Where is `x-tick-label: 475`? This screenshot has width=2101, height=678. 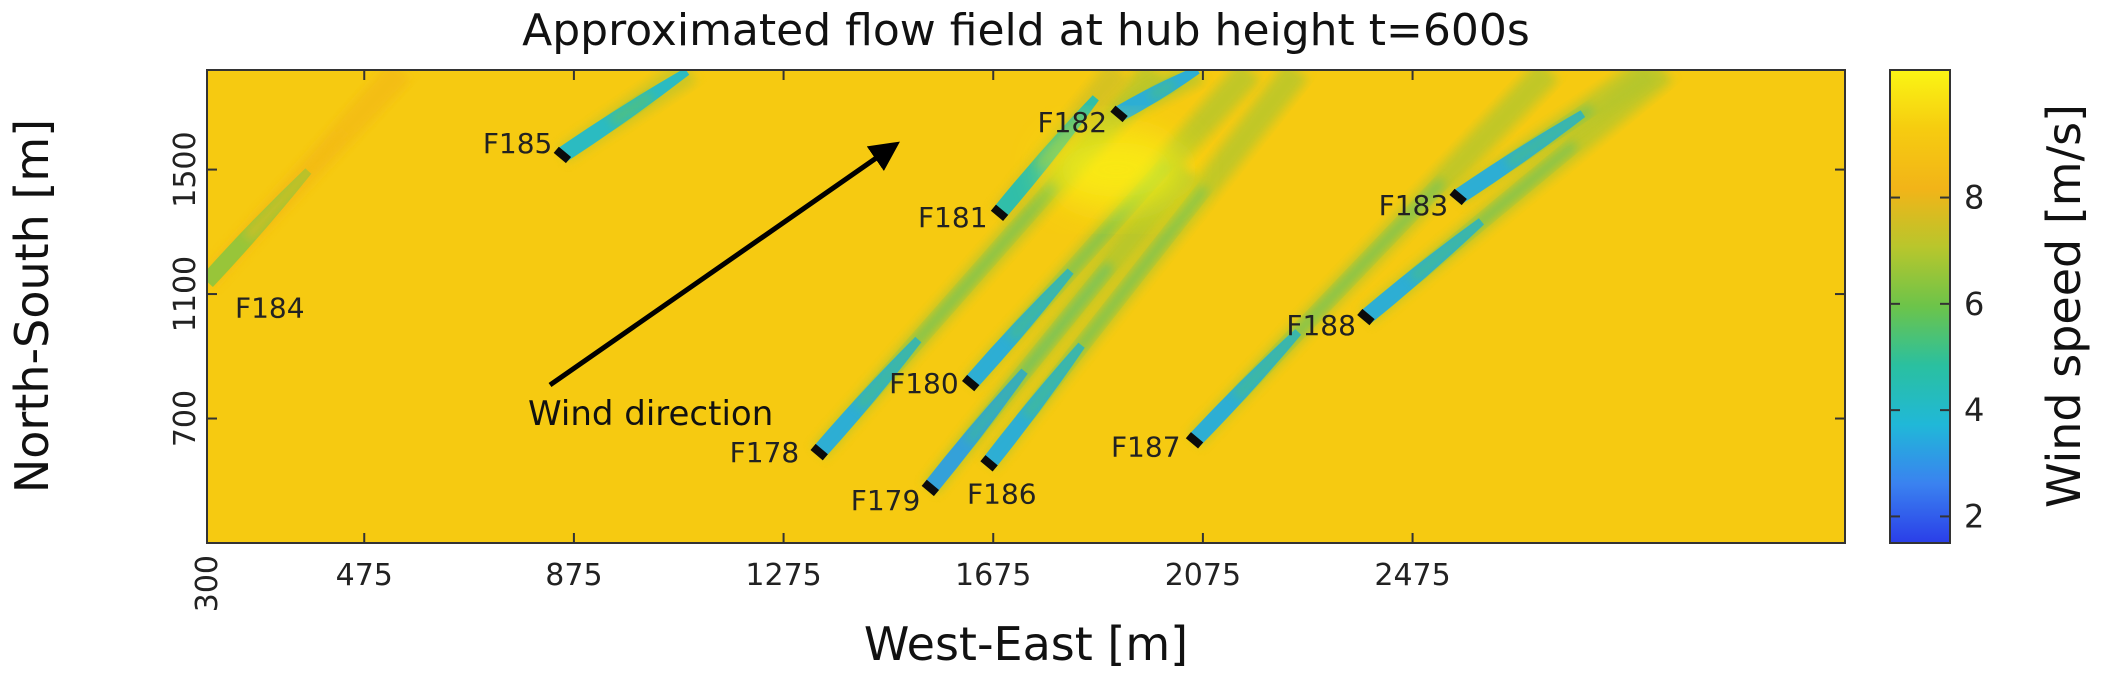 x-tick-label: 475 is located at coordinates (364, 575).